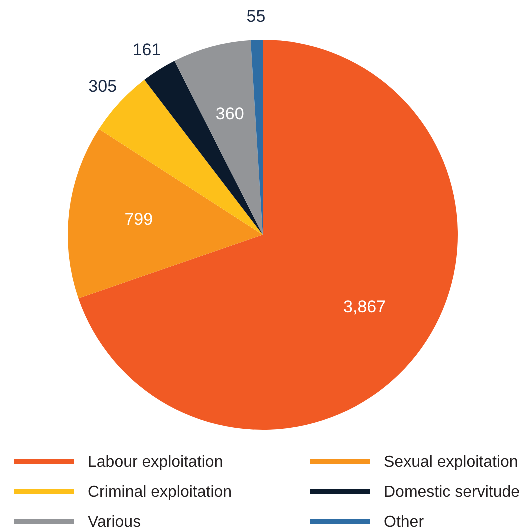 Image resolution: width=526 pixels, height=529 pixels. Describe the element at coordinates (160, 492) in the screenshot. I see `legend-label: Criminal exploitation` at that location.